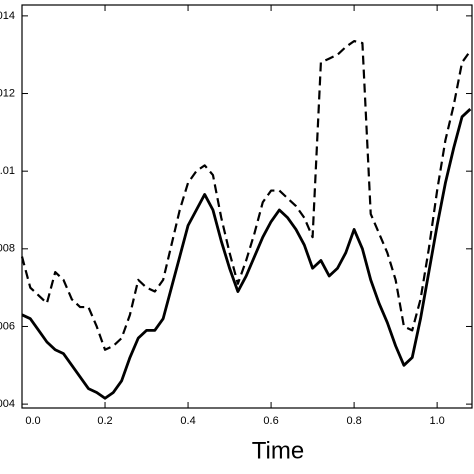  Describe the element at coordinates (32, 421) in the screenshot. I see `x-tick-label: 0.0` at that location.